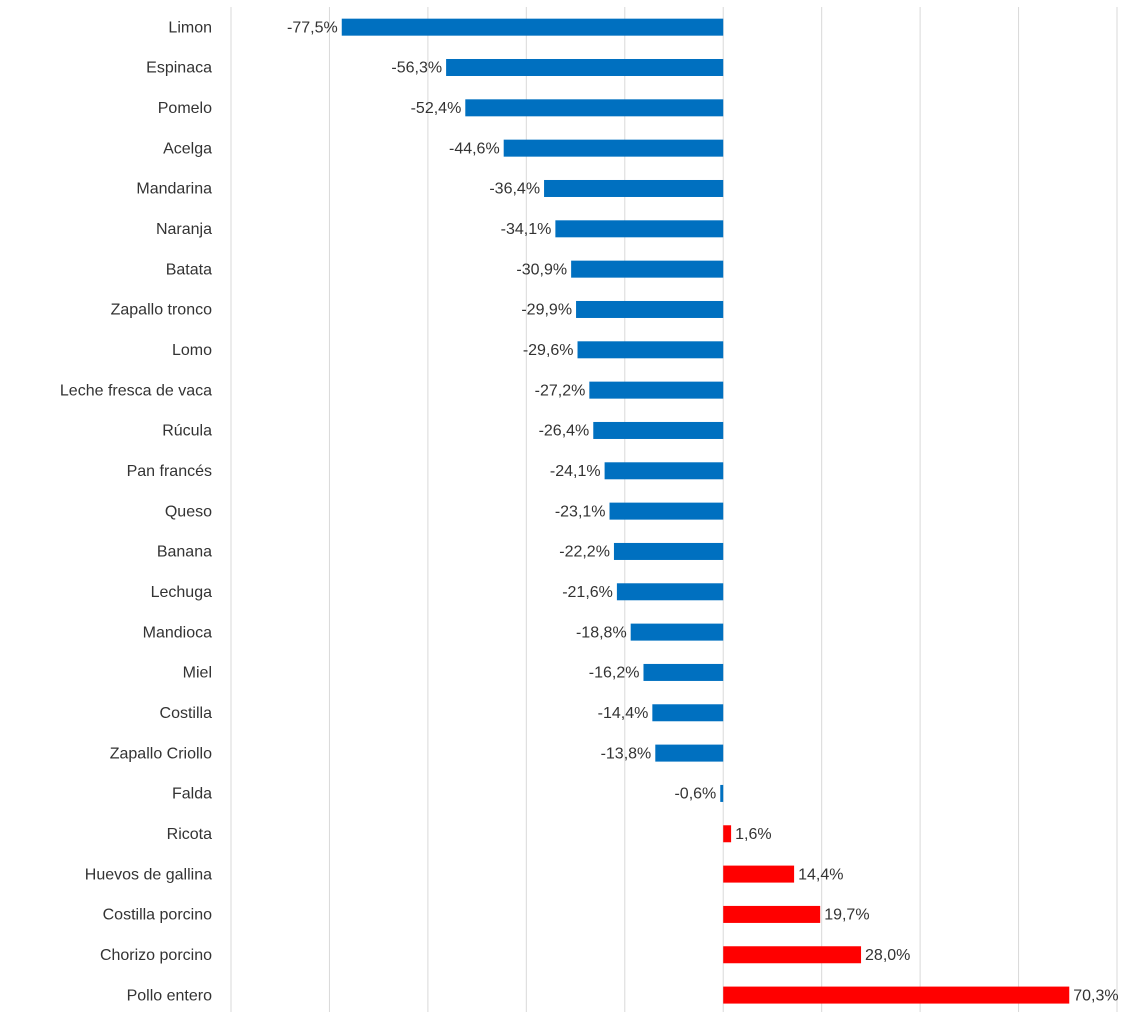  What do you see at coordinates (187, 148) in the screenshot?
I see `y-tick-label: Acelga` at bounding box center [187, 148].